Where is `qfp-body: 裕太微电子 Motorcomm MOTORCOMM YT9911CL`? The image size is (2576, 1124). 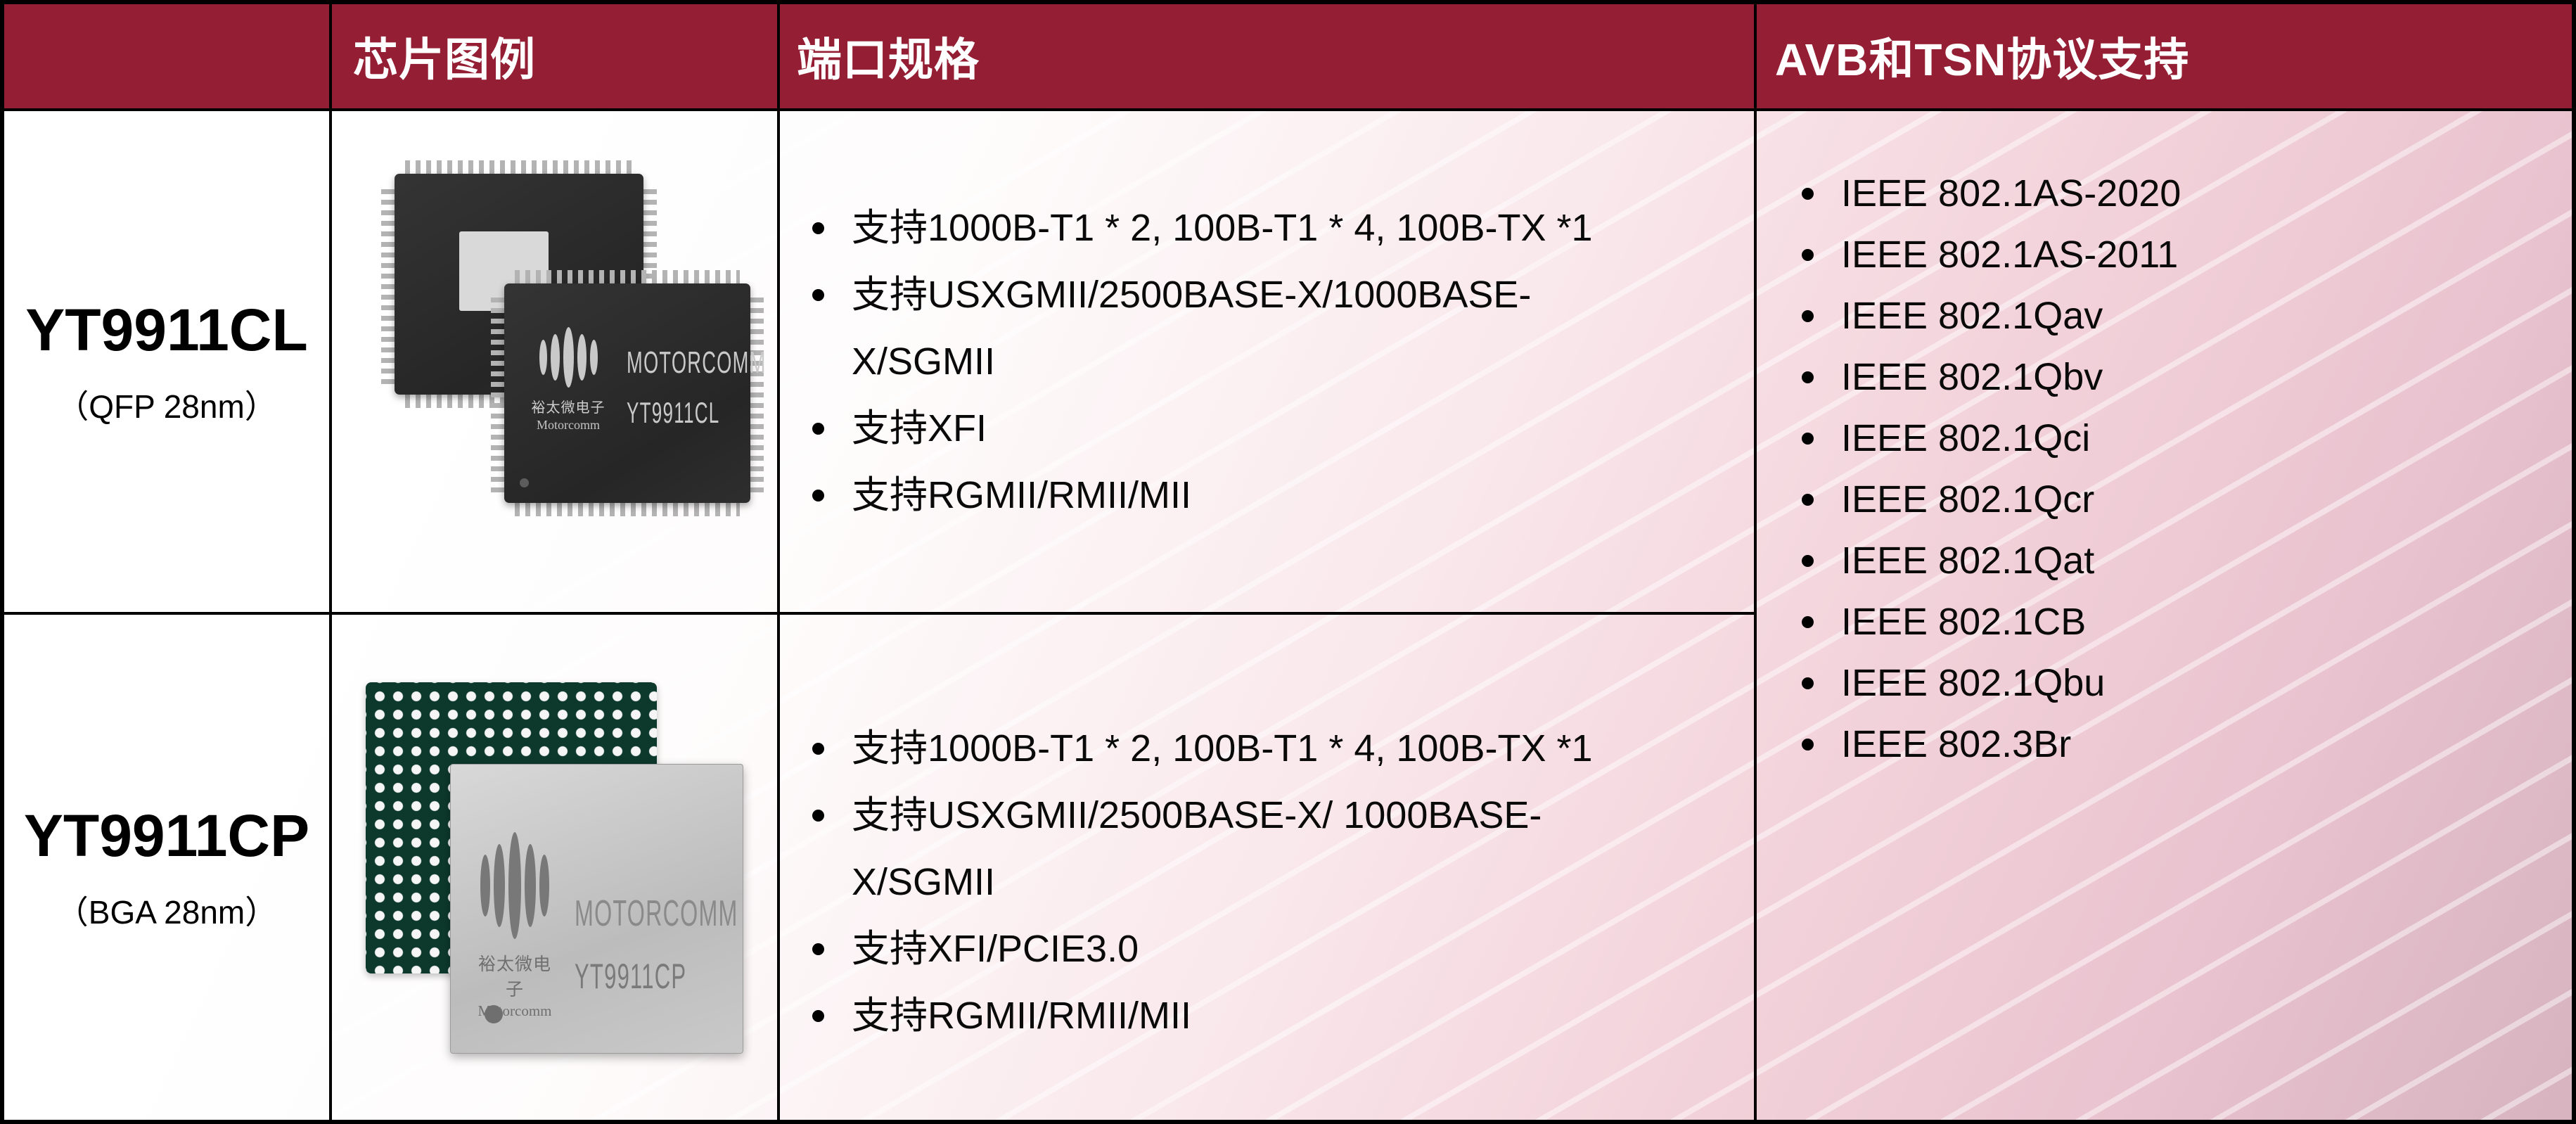
qfp-body: 裕太微电子 Motorcomm MOTORCOMM YT9911CL is located at coordinates (634, 393).